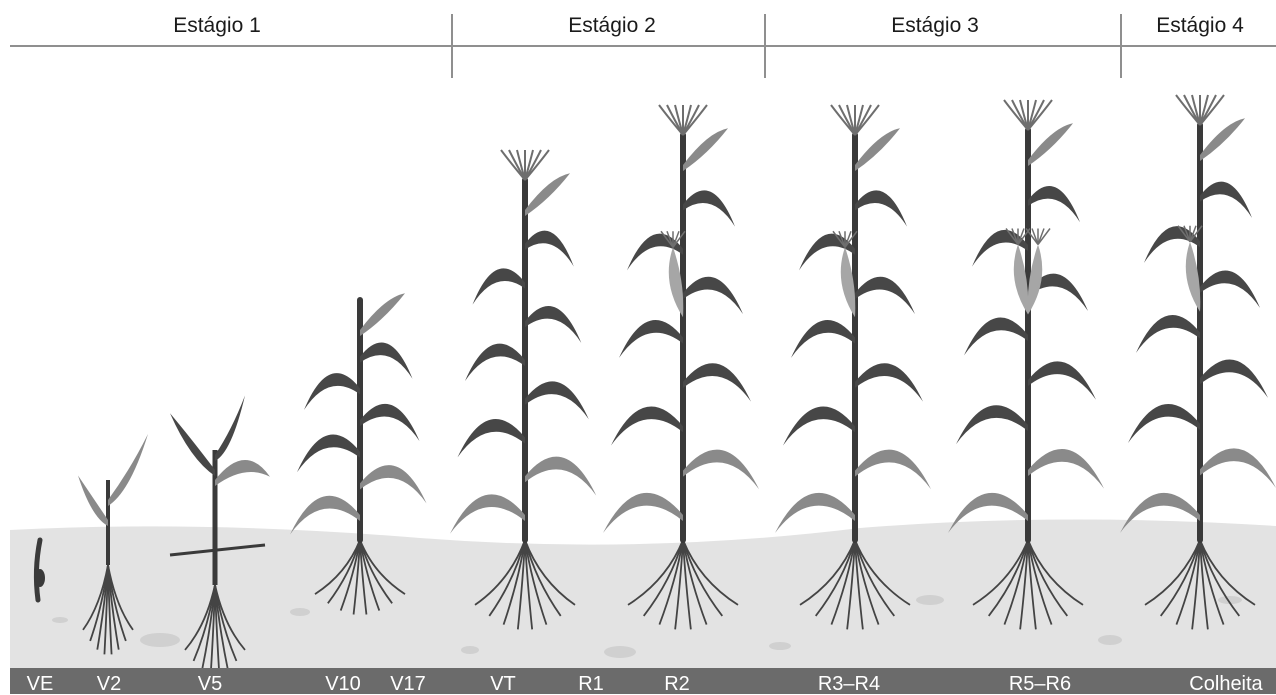 The height and width of the screenshot is (695, 1276). I want to click on plant-r5-r6, so click(1026, 364).